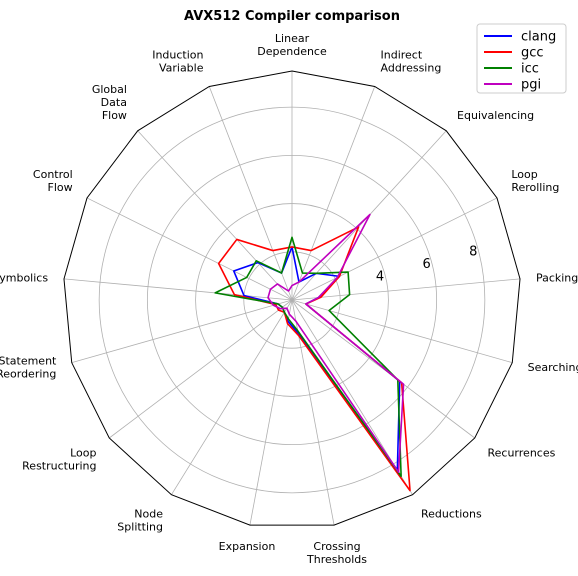 This screenshot has height=576, width=578. What do you see at coordinates (535, 181) in the screenshot?
I see `axis-label: Loop Rerolling` at bounding box center [535, 181].